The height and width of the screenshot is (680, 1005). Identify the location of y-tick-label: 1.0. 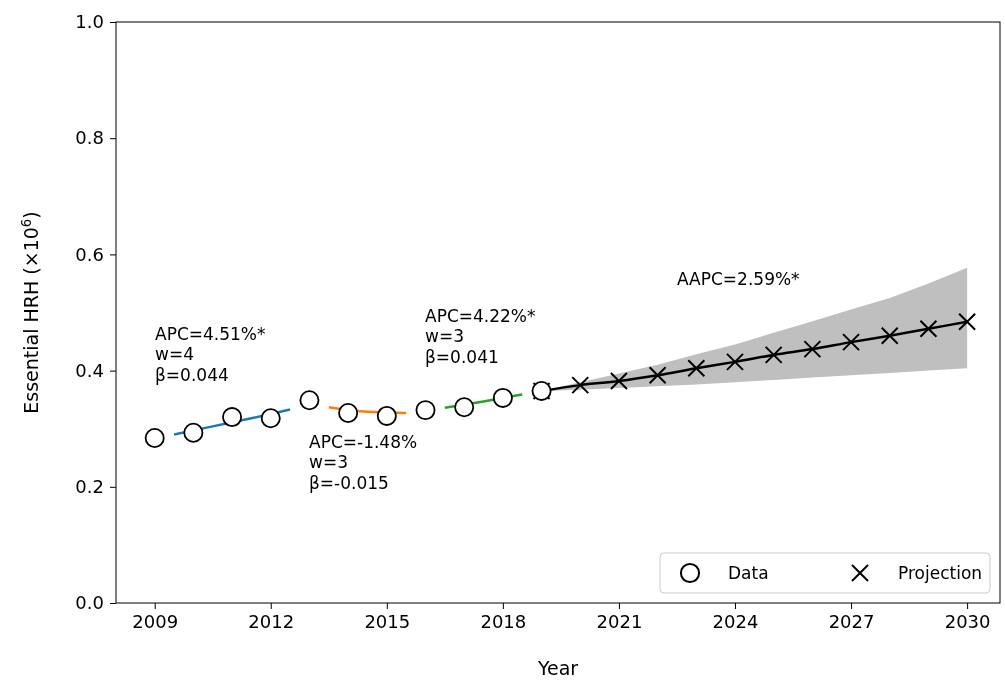
(89, 22).